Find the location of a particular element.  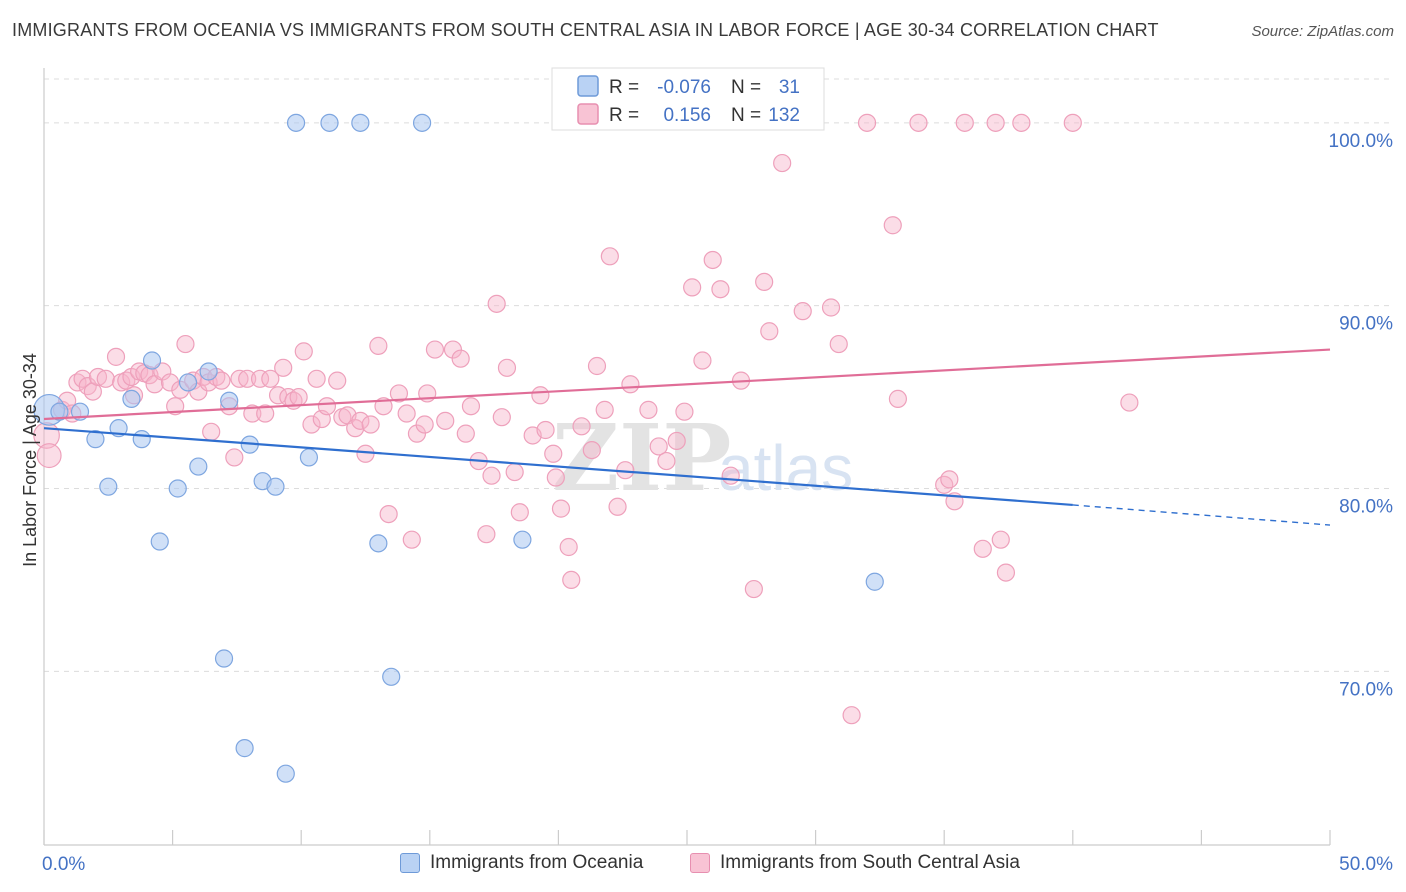

legend-item-oceania: Immigrants from Oceania is located at coordinates (521, 863).